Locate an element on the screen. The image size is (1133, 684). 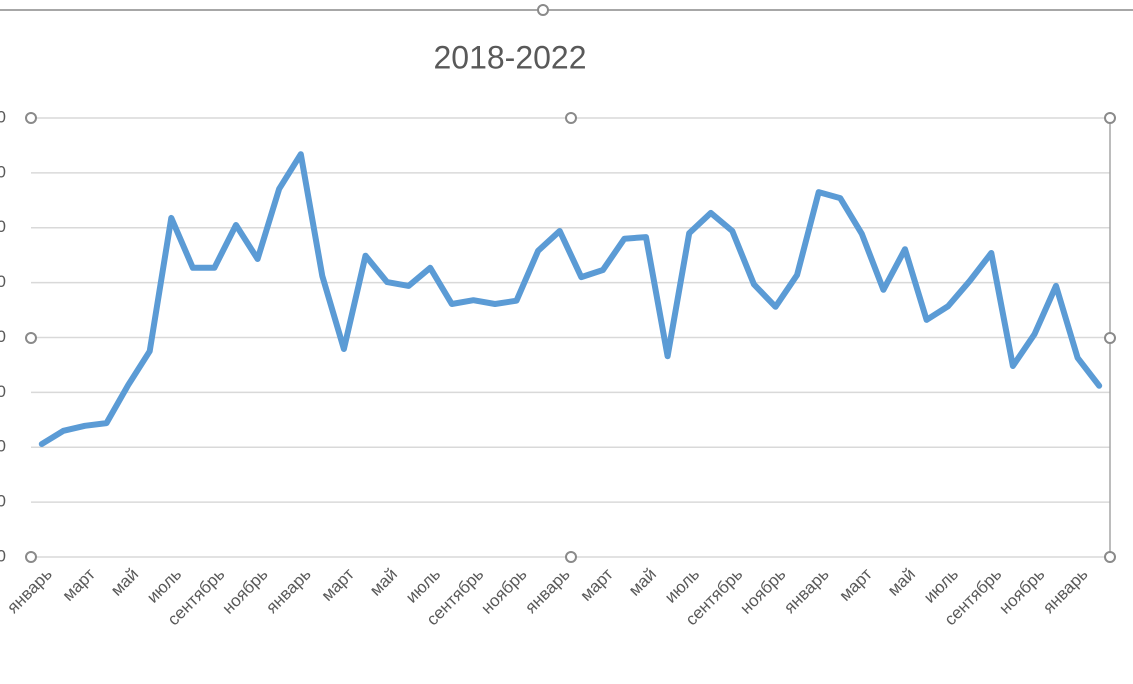
y-tick-label: 20 is located at coordinates (3, 446).